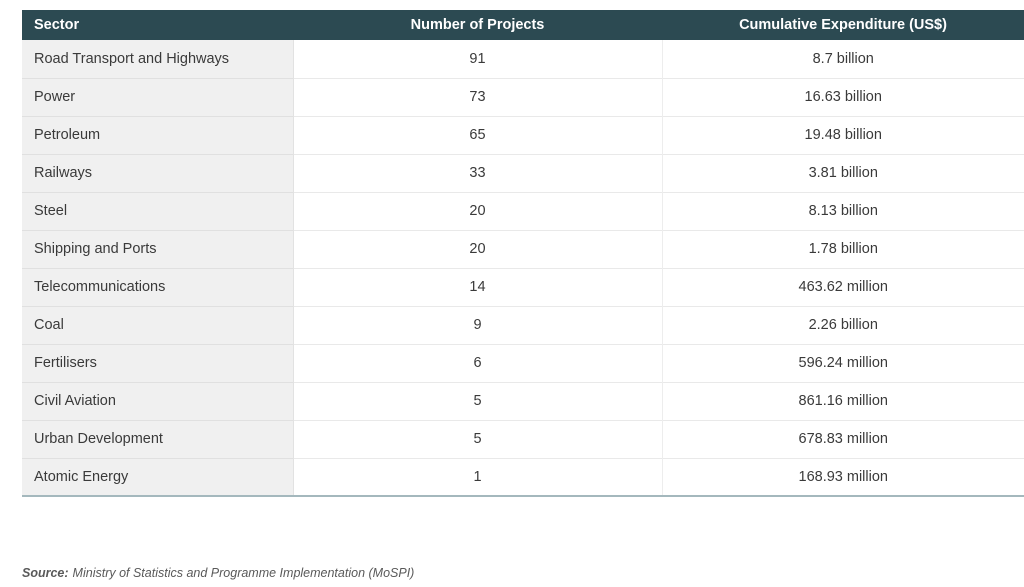 The width and height of the screenshot is (1024, 587). What do you see at coordinates (843, 286) in the screenshot?
I see `expenditure-cell: 463.62 million` at bounding box center [843, 286].